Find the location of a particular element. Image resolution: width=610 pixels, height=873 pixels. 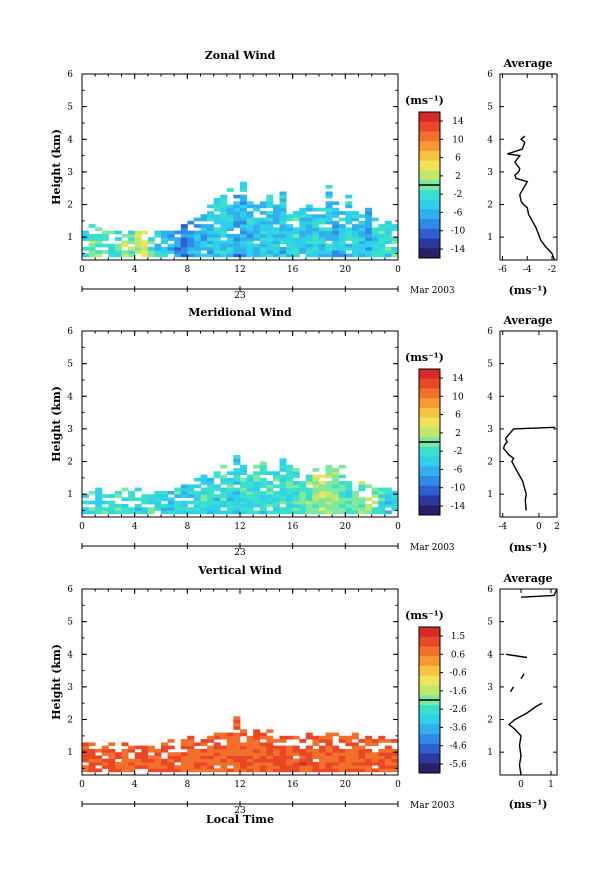

colorbar-tick-label: -10 is located at coordinates (458, 489).